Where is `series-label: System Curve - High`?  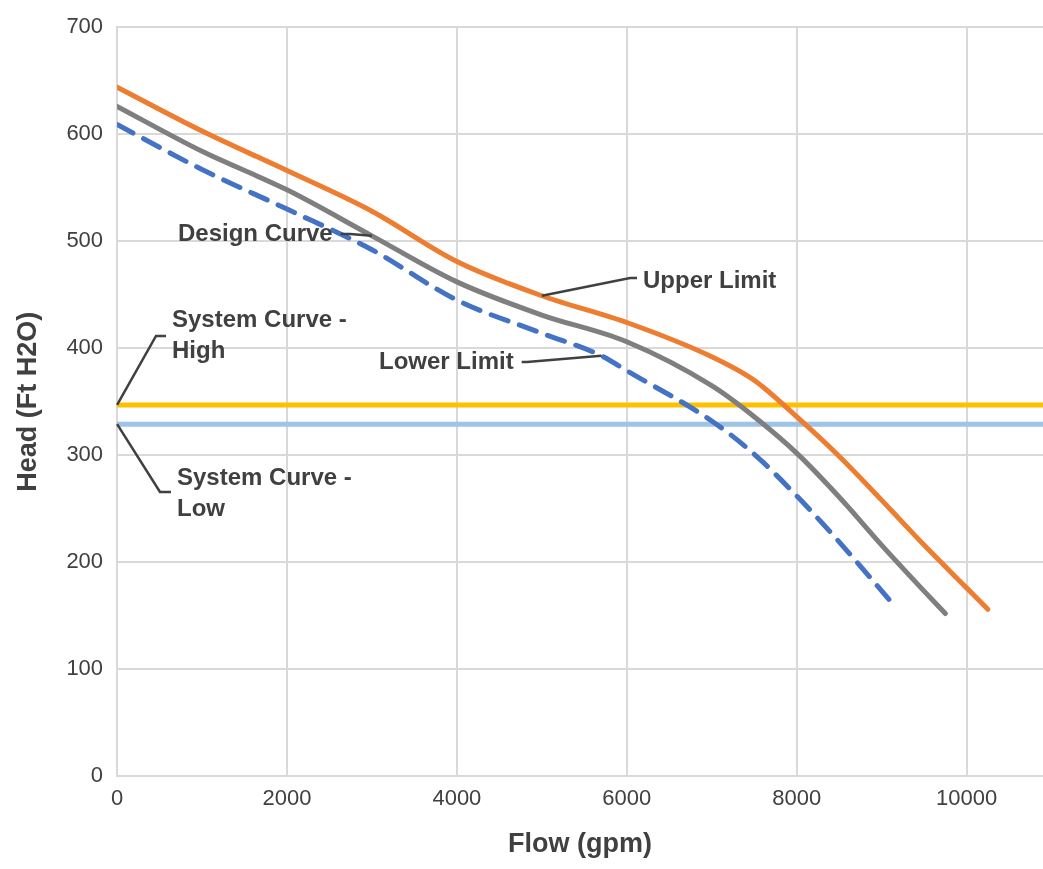 series-label: System Curve - High is located at coordinates (259, 333).